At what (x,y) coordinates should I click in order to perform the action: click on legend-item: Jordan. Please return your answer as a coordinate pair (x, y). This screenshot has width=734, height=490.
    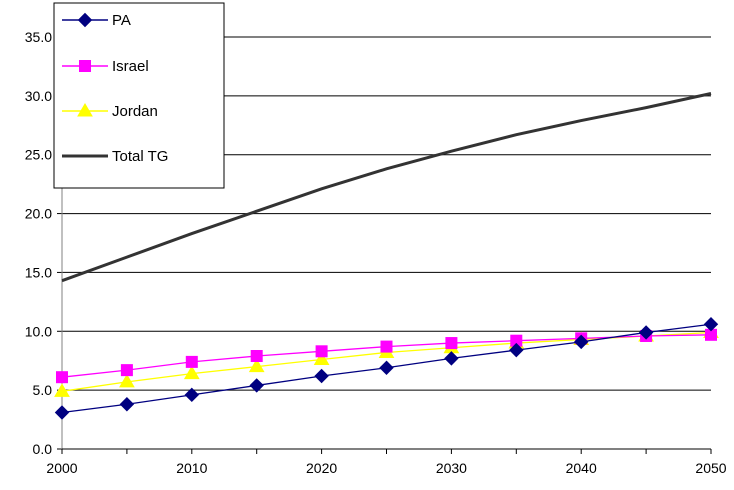
    Looking at the image, I should click on (110, 111).